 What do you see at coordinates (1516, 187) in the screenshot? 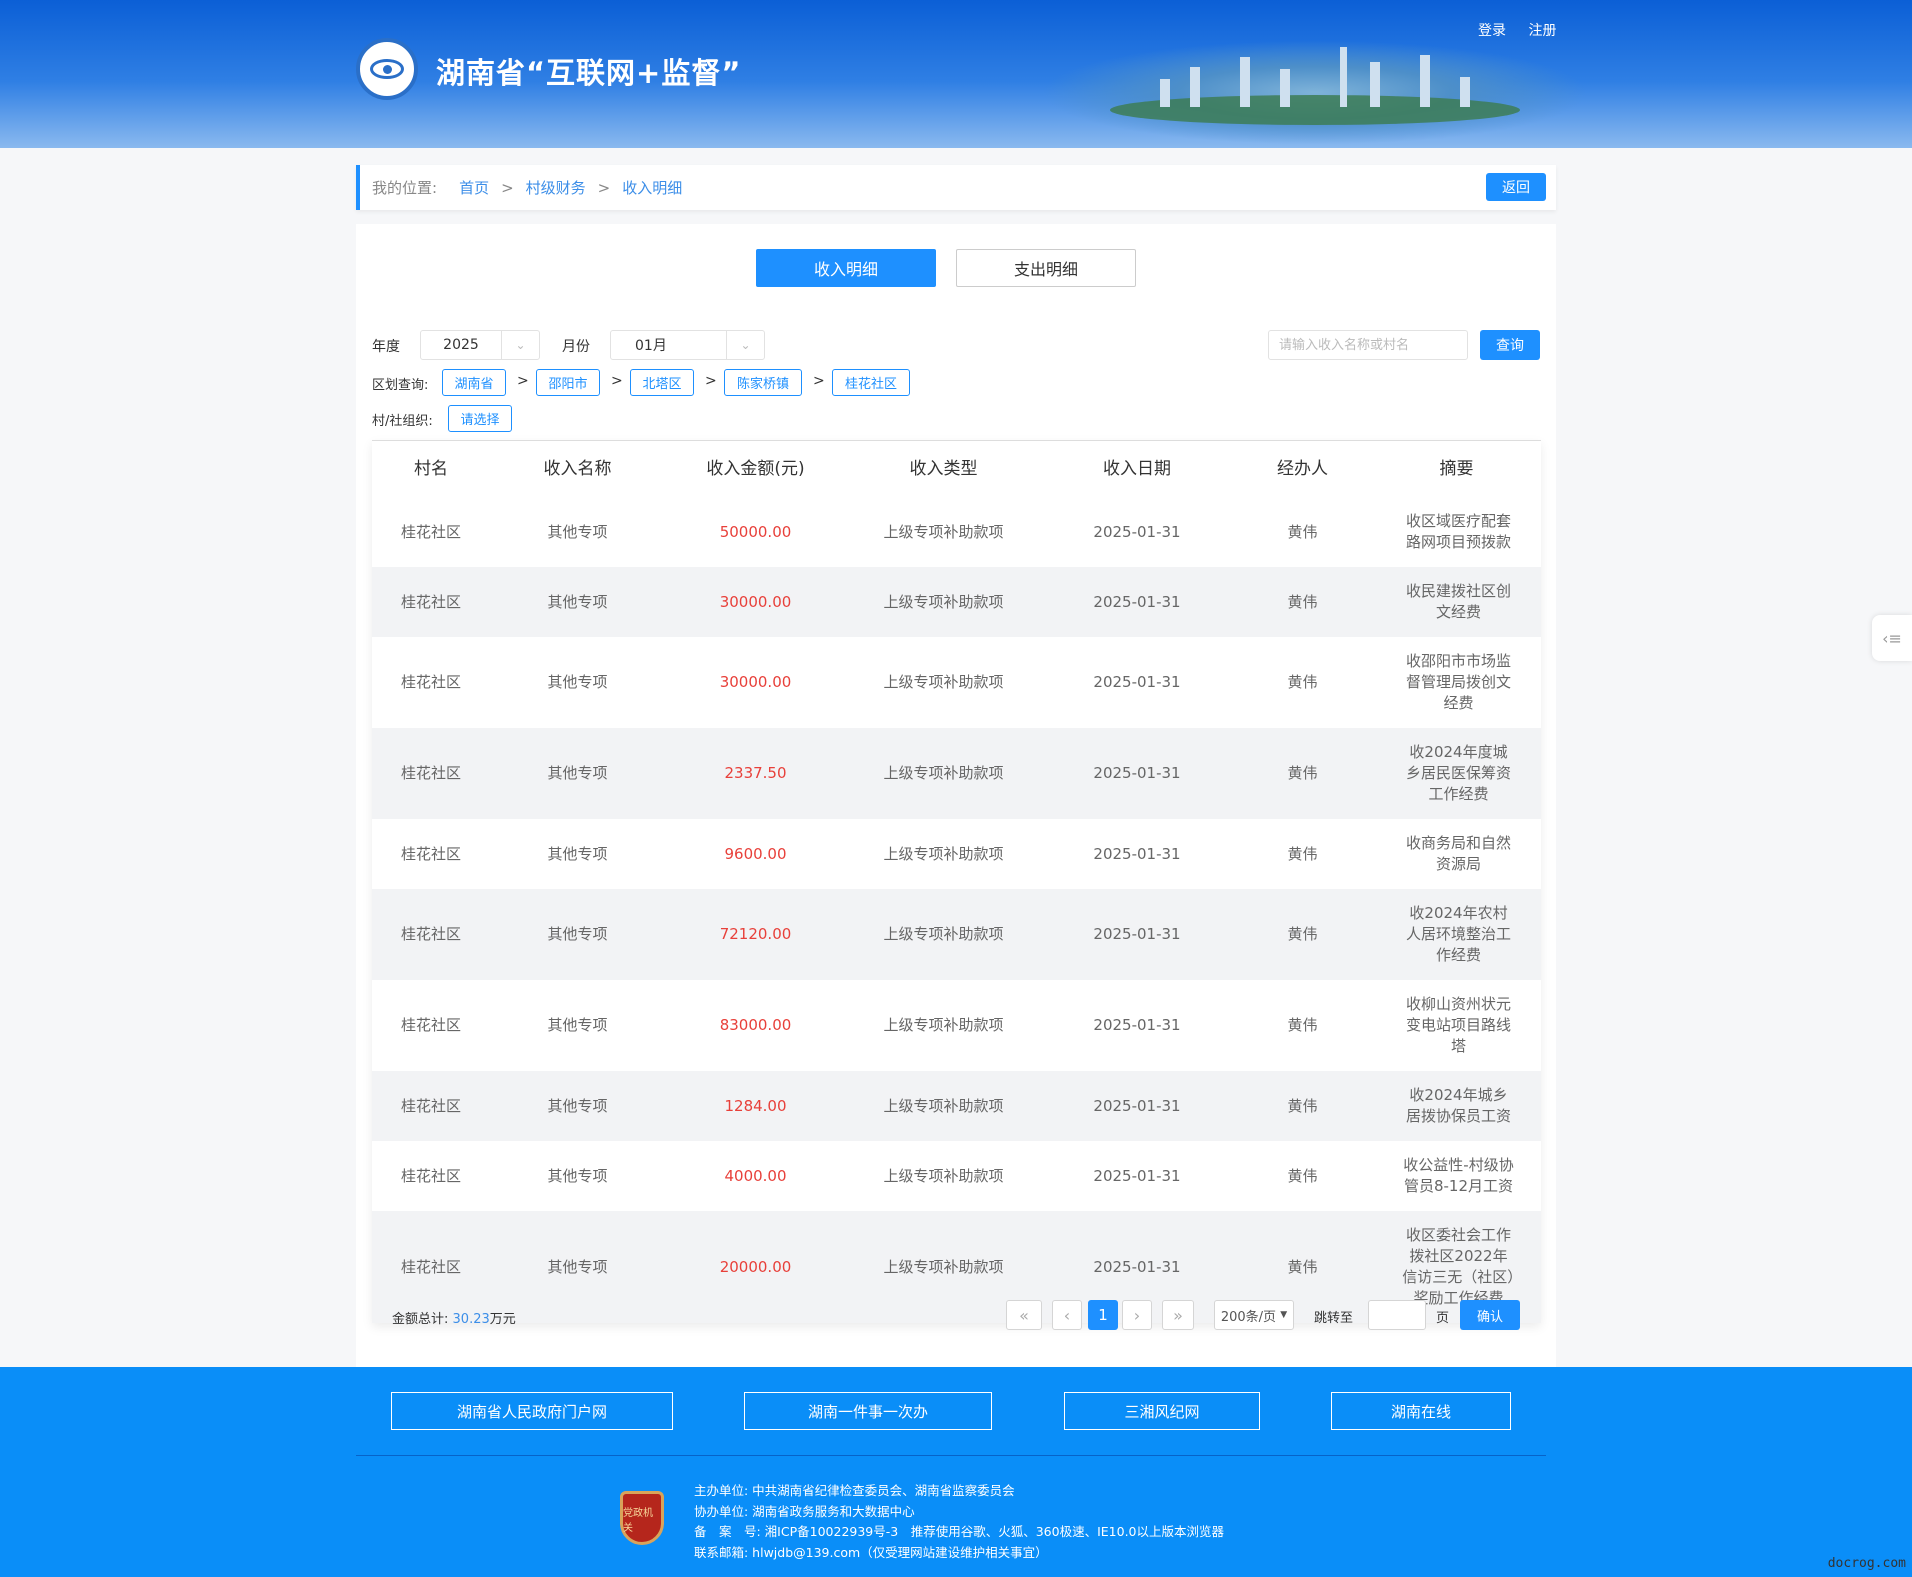
I see `back-button: 返回` at bounding box center [1516, 187].